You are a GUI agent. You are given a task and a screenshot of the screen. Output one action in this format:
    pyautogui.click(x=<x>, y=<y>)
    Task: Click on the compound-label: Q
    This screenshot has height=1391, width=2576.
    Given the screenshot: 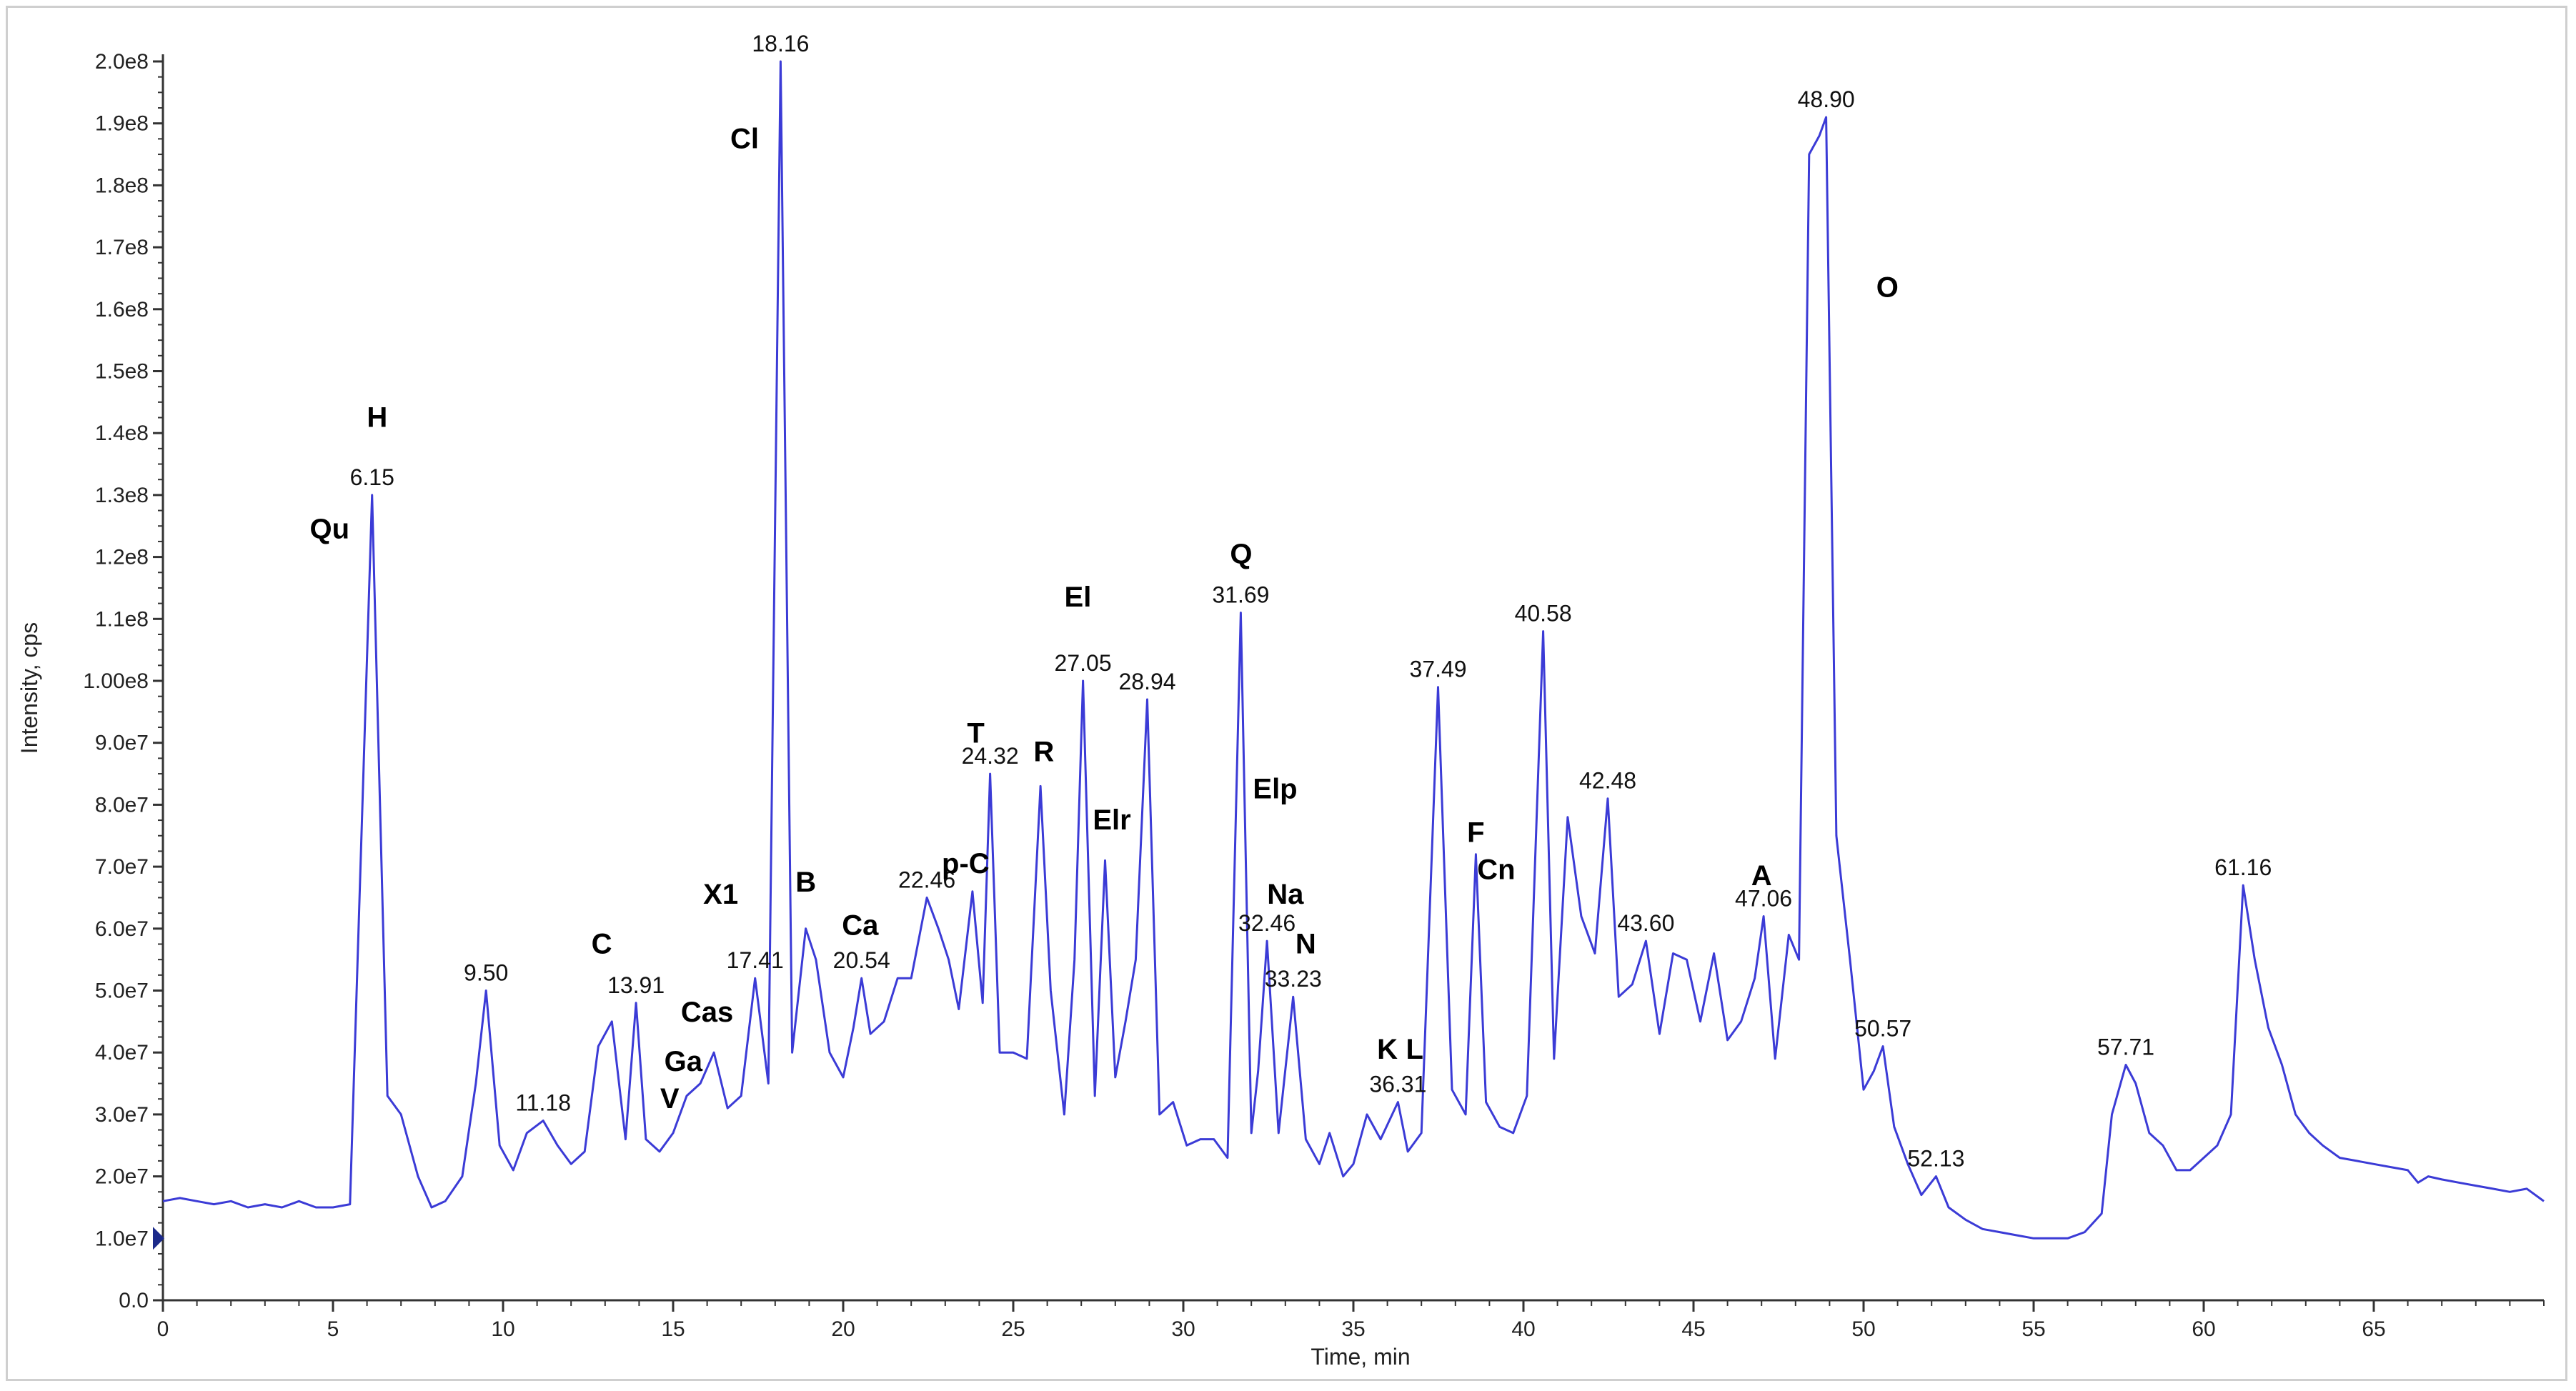 What is the action you would take?
    pyautogui.click(x=1241, y=553)
    